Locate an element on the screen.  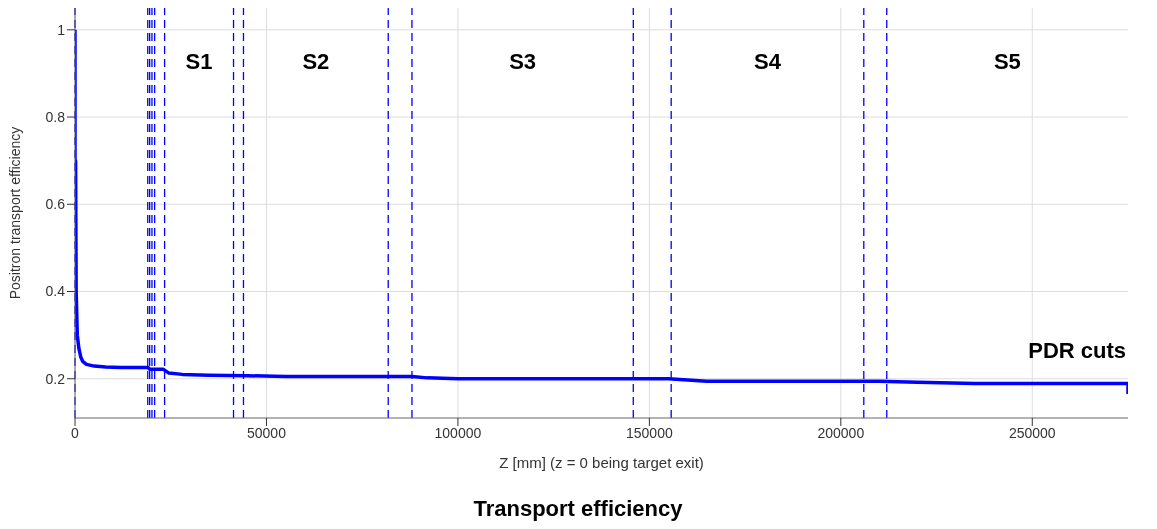
annotation: S3 is located at coordinates (523, 62).